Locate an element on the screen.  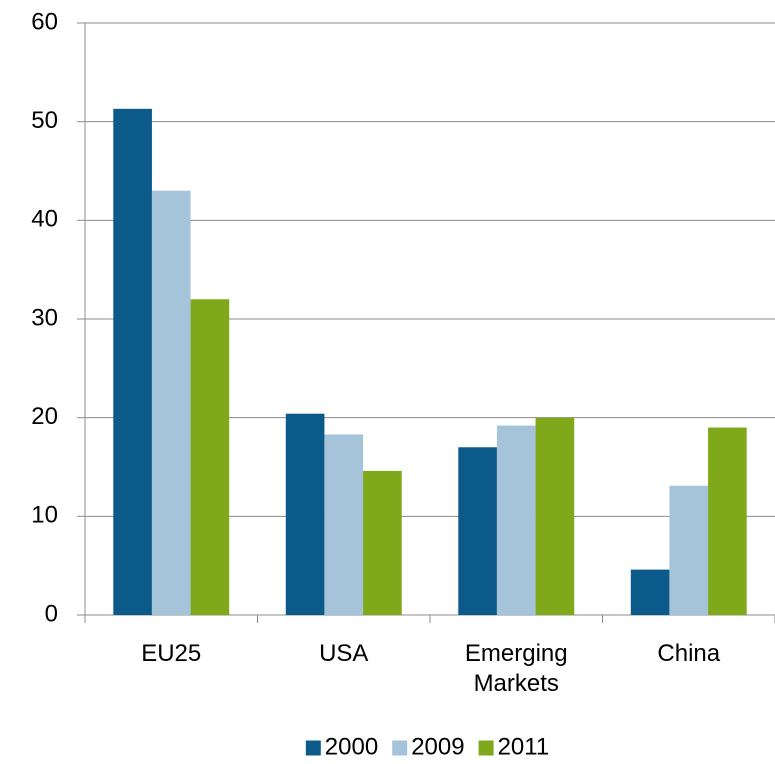
y-tick-label: 50 is located at coordinates (44, 120).